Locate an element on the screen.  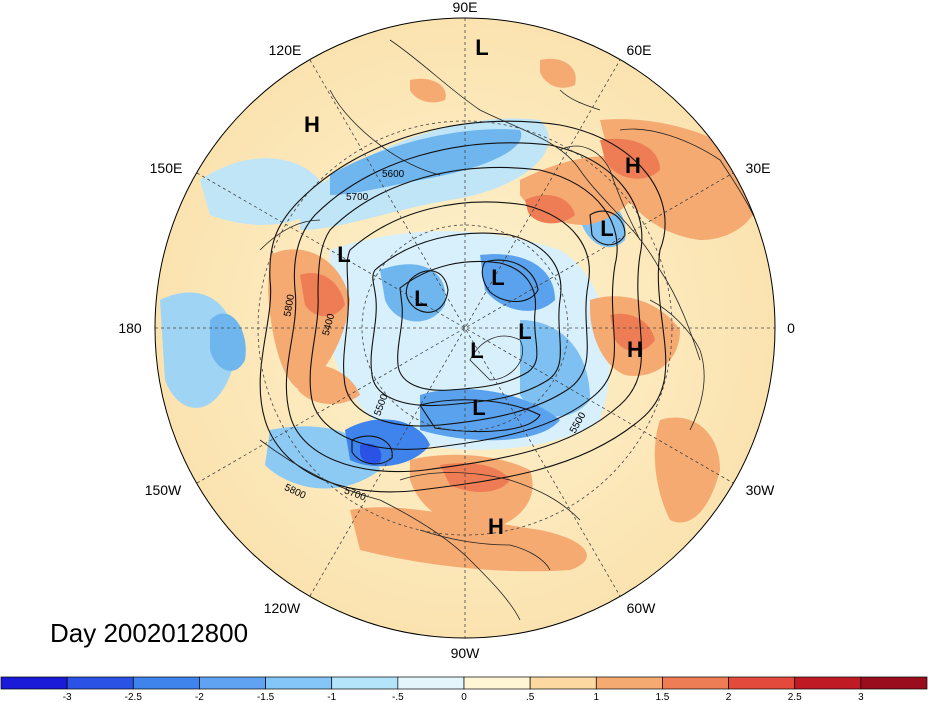
colorbar-label: 2 is located at coordinates (729, 697).